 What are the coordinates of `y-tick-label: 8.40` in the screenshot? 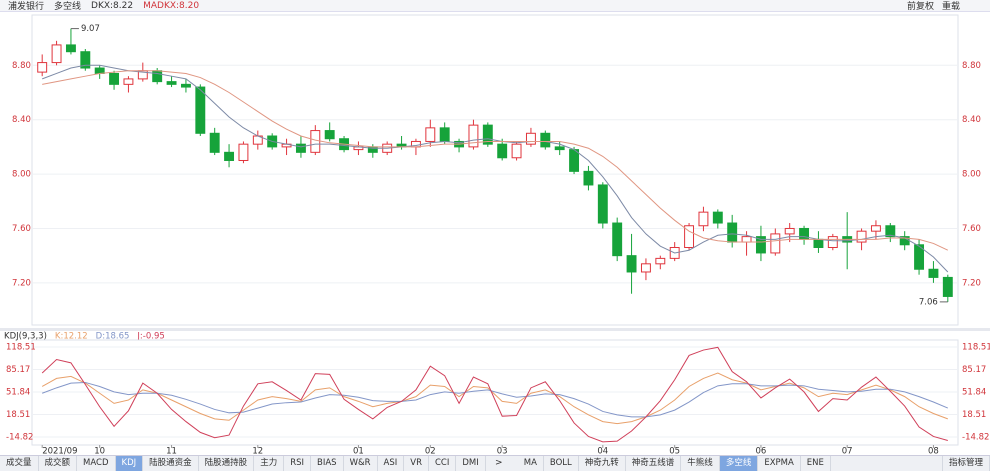 It's located at (21, 120).